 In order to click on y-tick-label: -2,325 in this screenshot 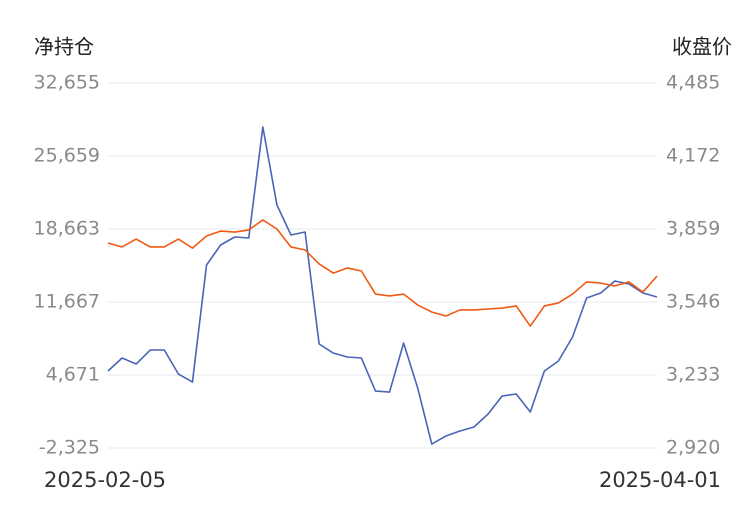, I will do `click(69, 448)`.